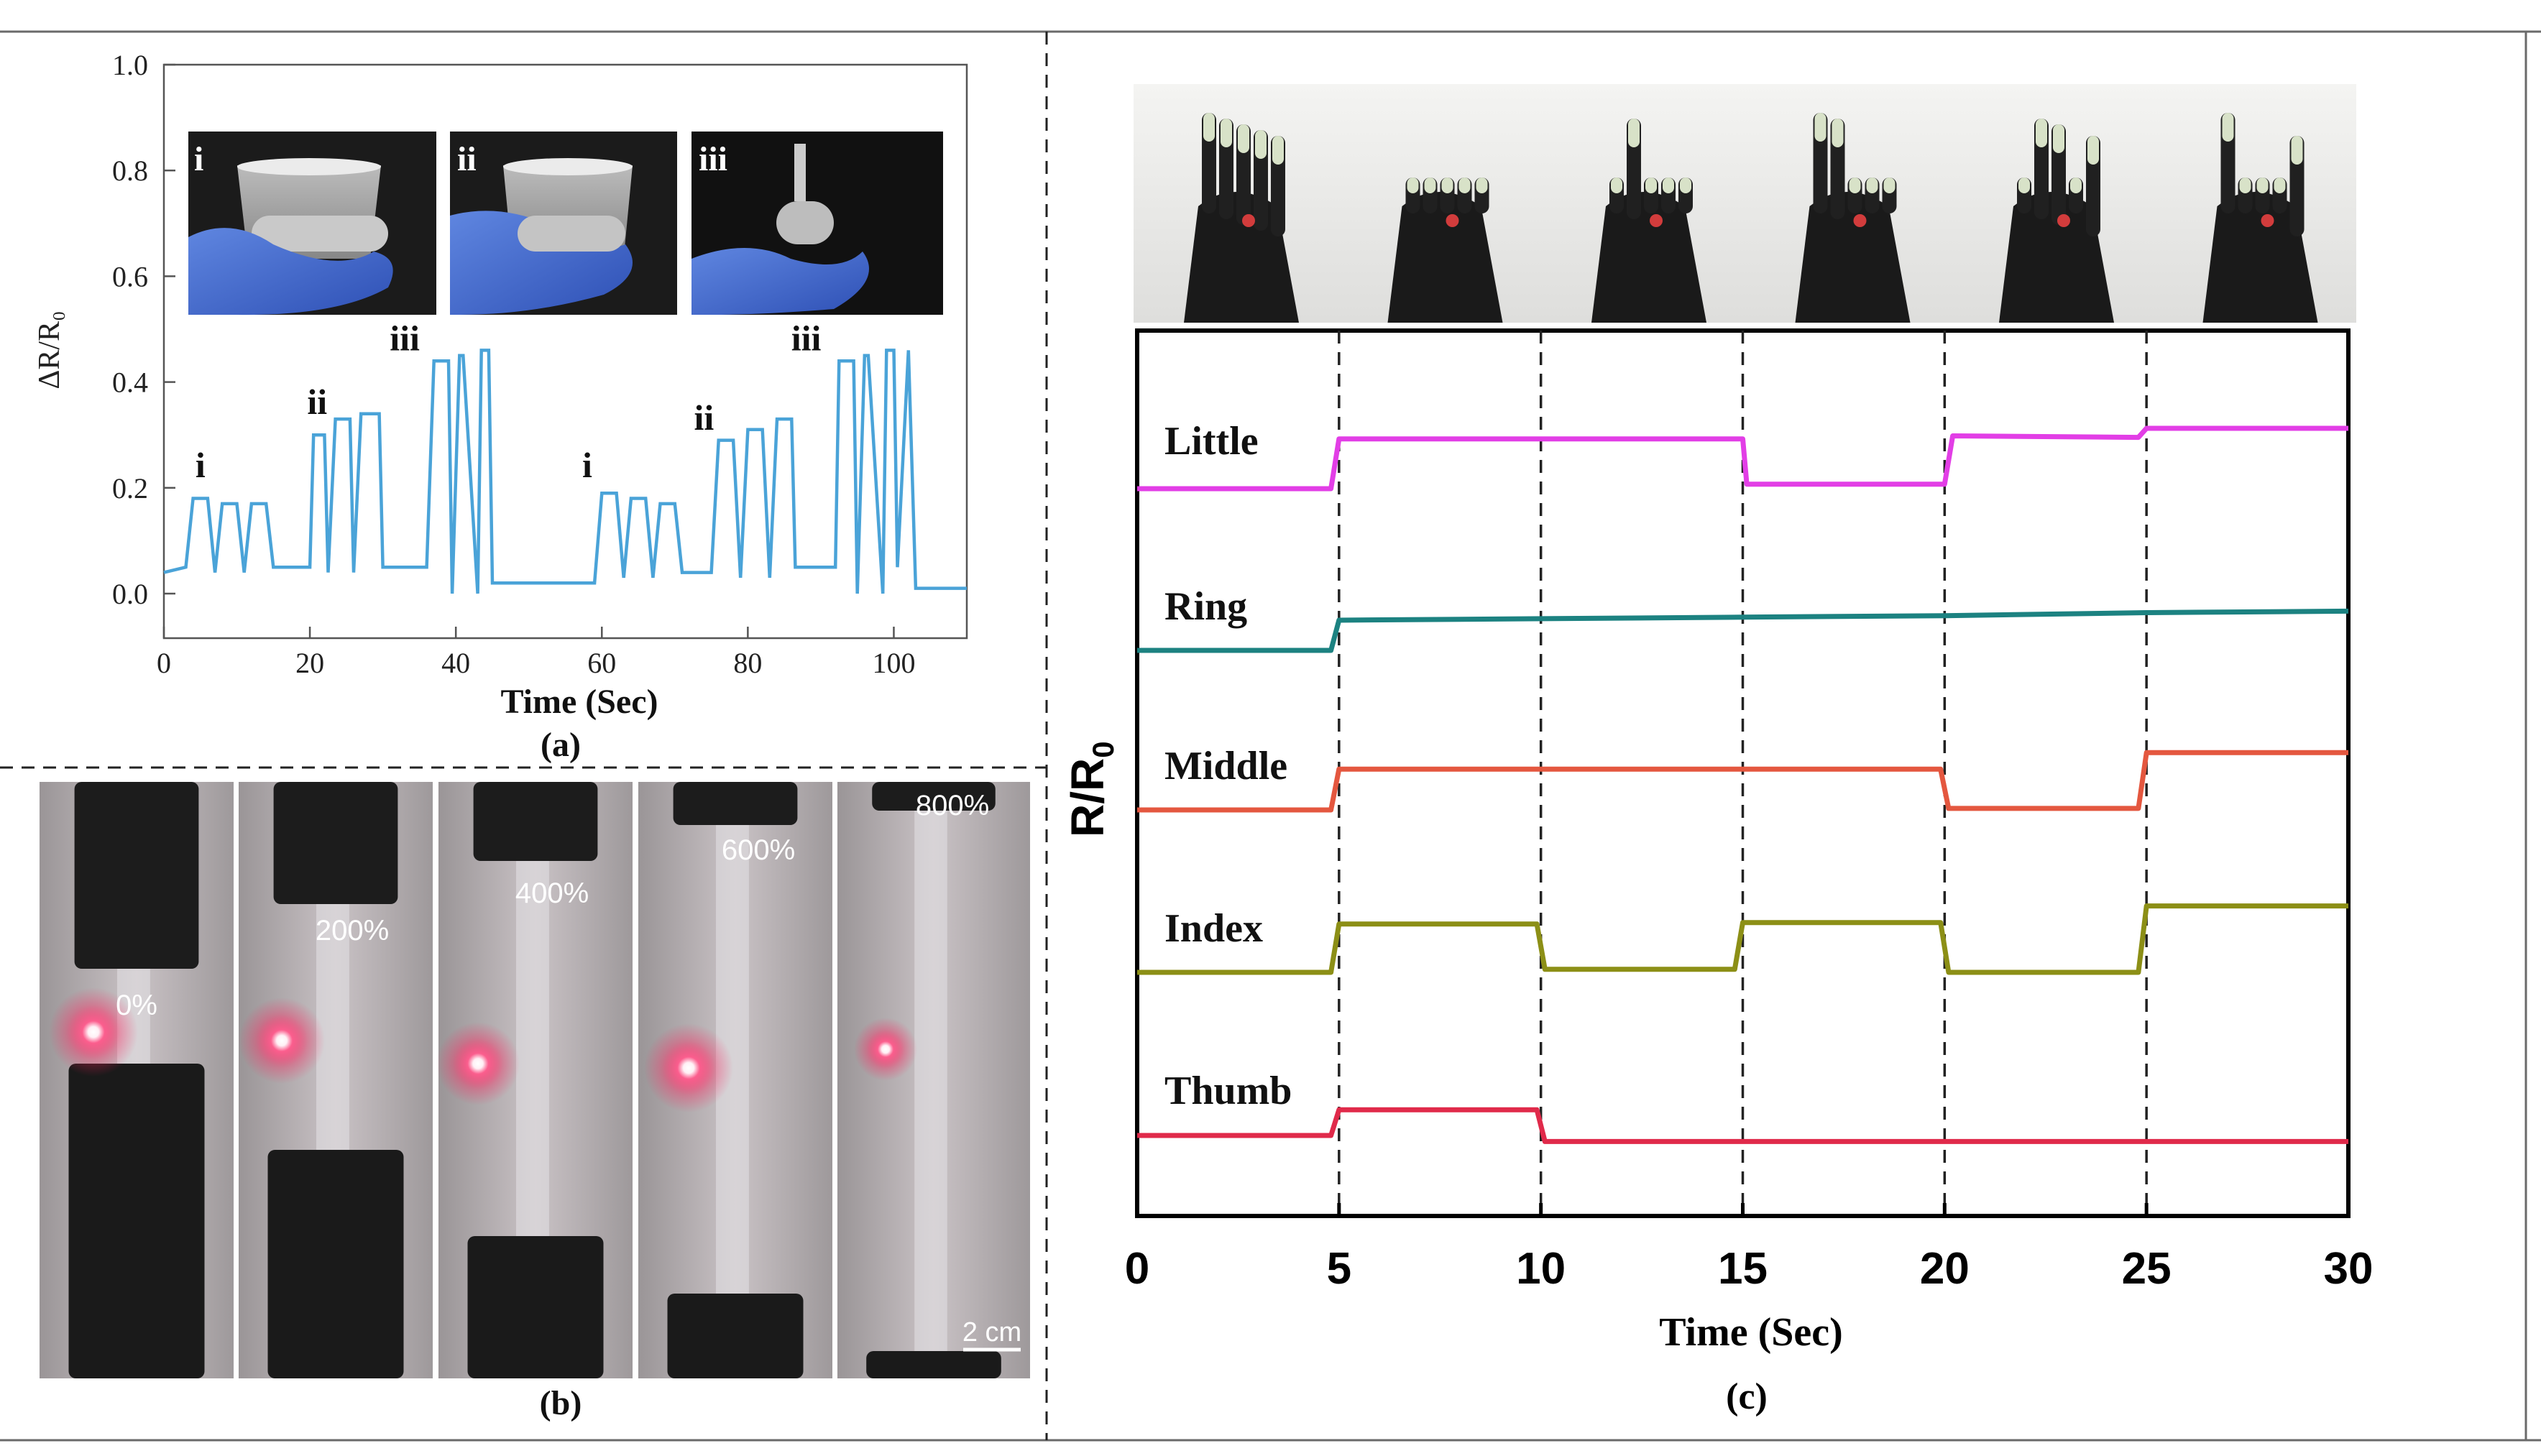 This screenshot has height=1456, width=2541. Describe the element at coordinates (893, 663) in the screenshot. I see `a-x-tick-label: 100` at that location.